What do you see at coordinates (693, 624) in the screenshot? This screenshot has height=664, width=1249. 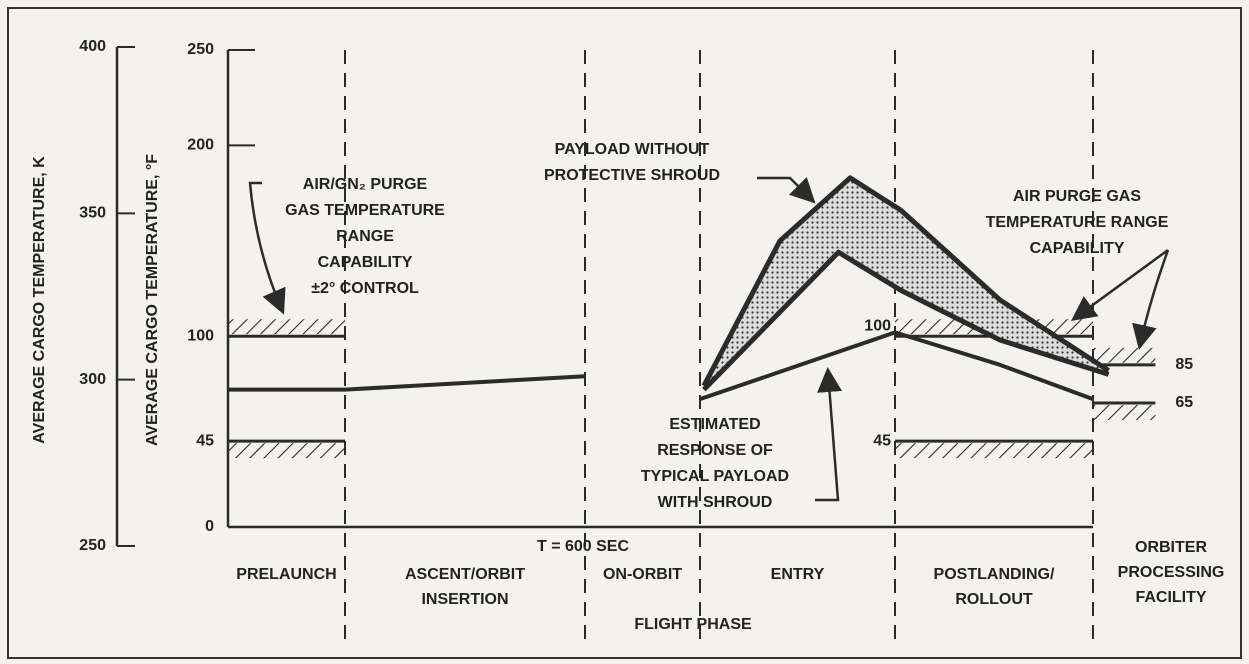 I see `x-axis-label: FLIGHT PHASE` at bounding box center [693, 624].